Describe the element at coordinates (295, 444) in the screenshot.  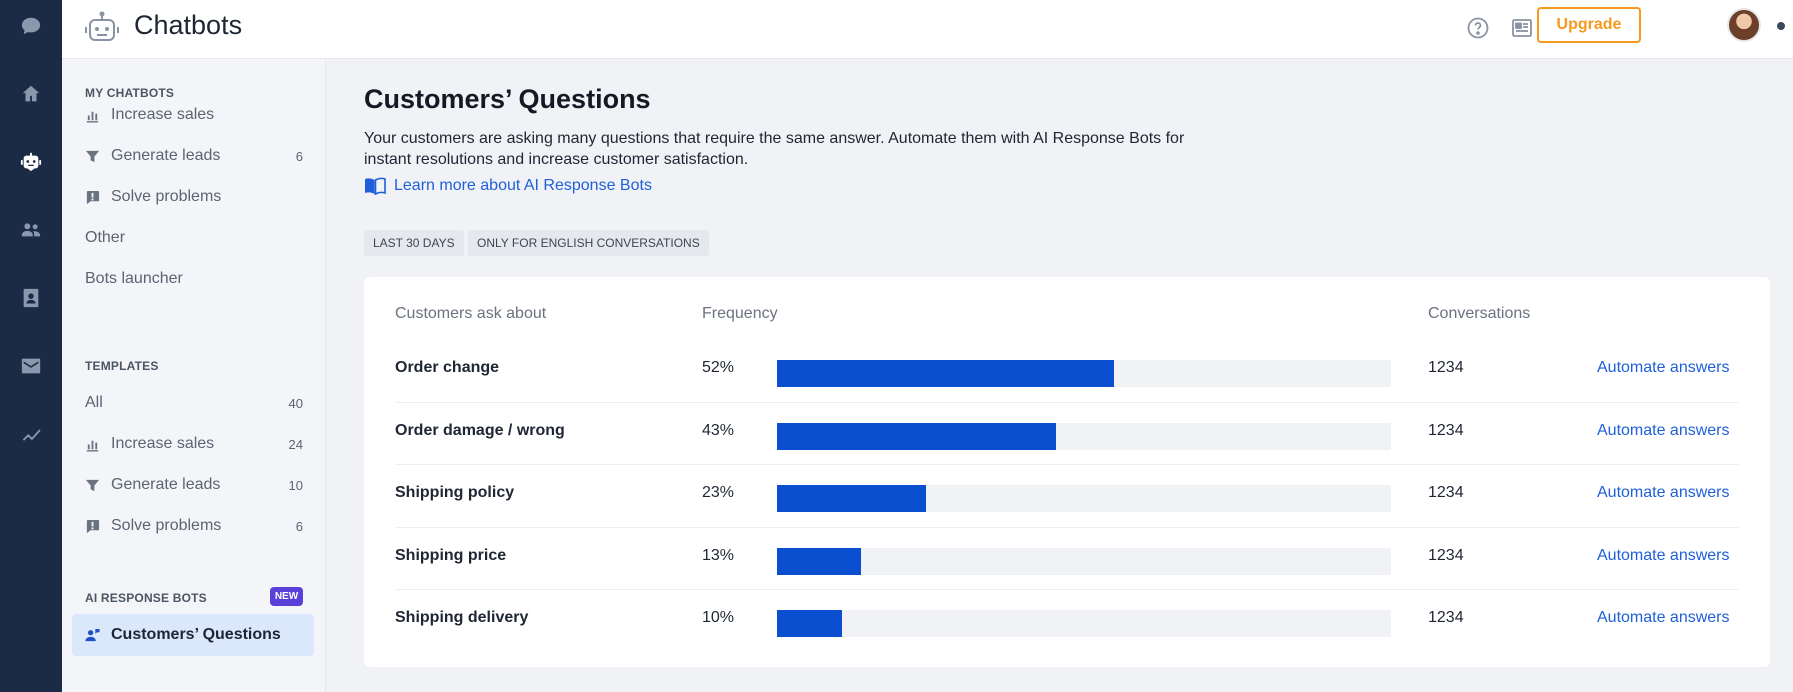
I see `sidebar-item-count: 24` at that location.